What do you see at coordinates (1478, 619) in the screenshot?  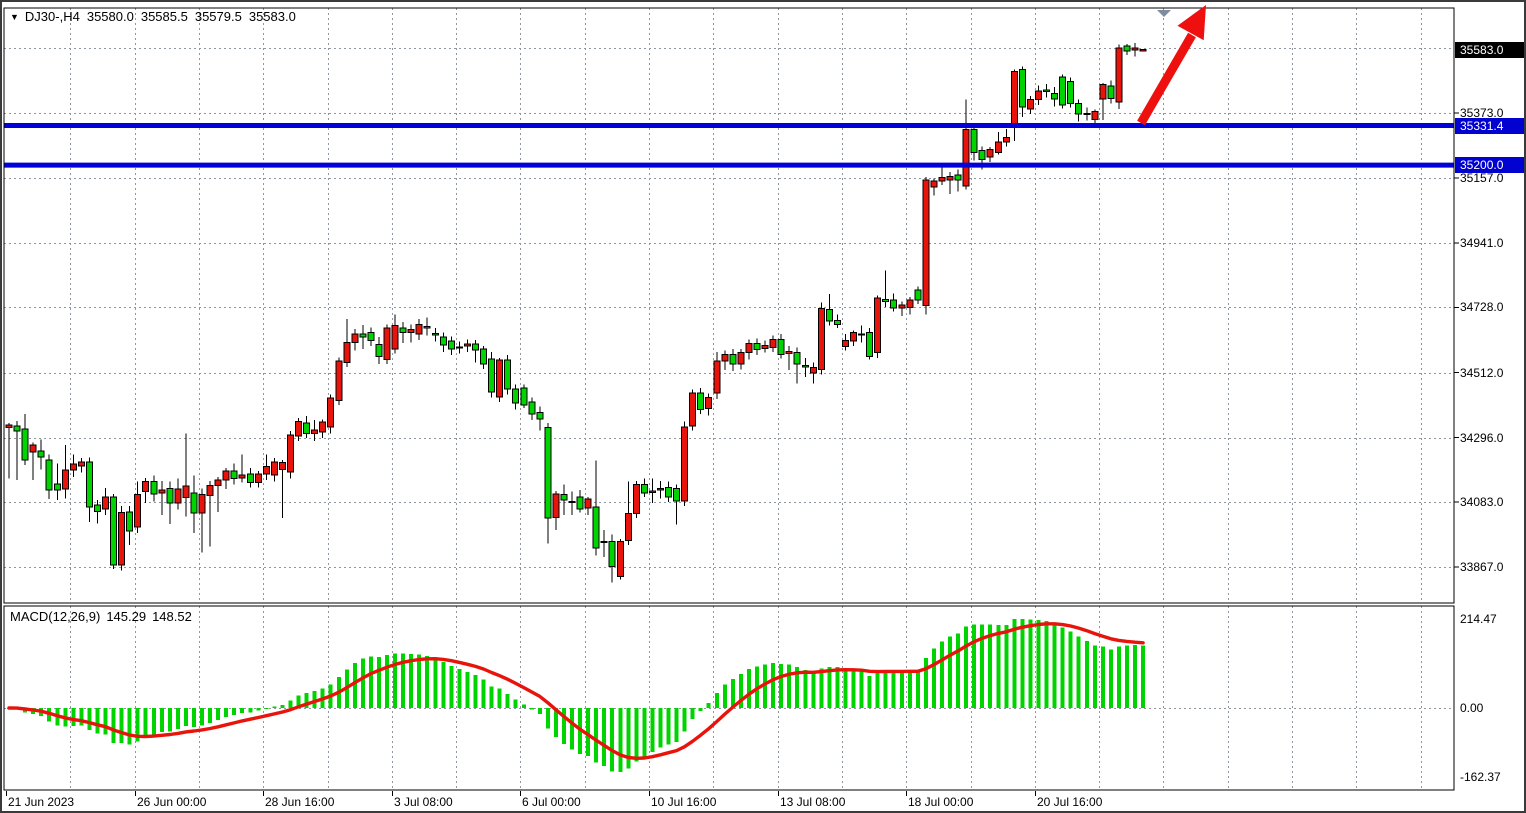 I see `macd-axis-max-label: 214.47` at bounding box center [1478, 619].